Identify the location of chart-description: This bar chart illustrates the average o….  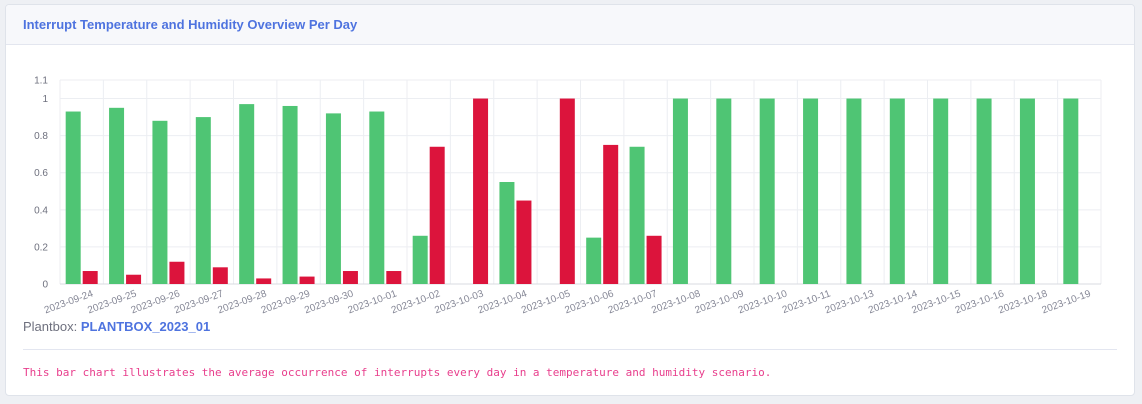
(397, 372).